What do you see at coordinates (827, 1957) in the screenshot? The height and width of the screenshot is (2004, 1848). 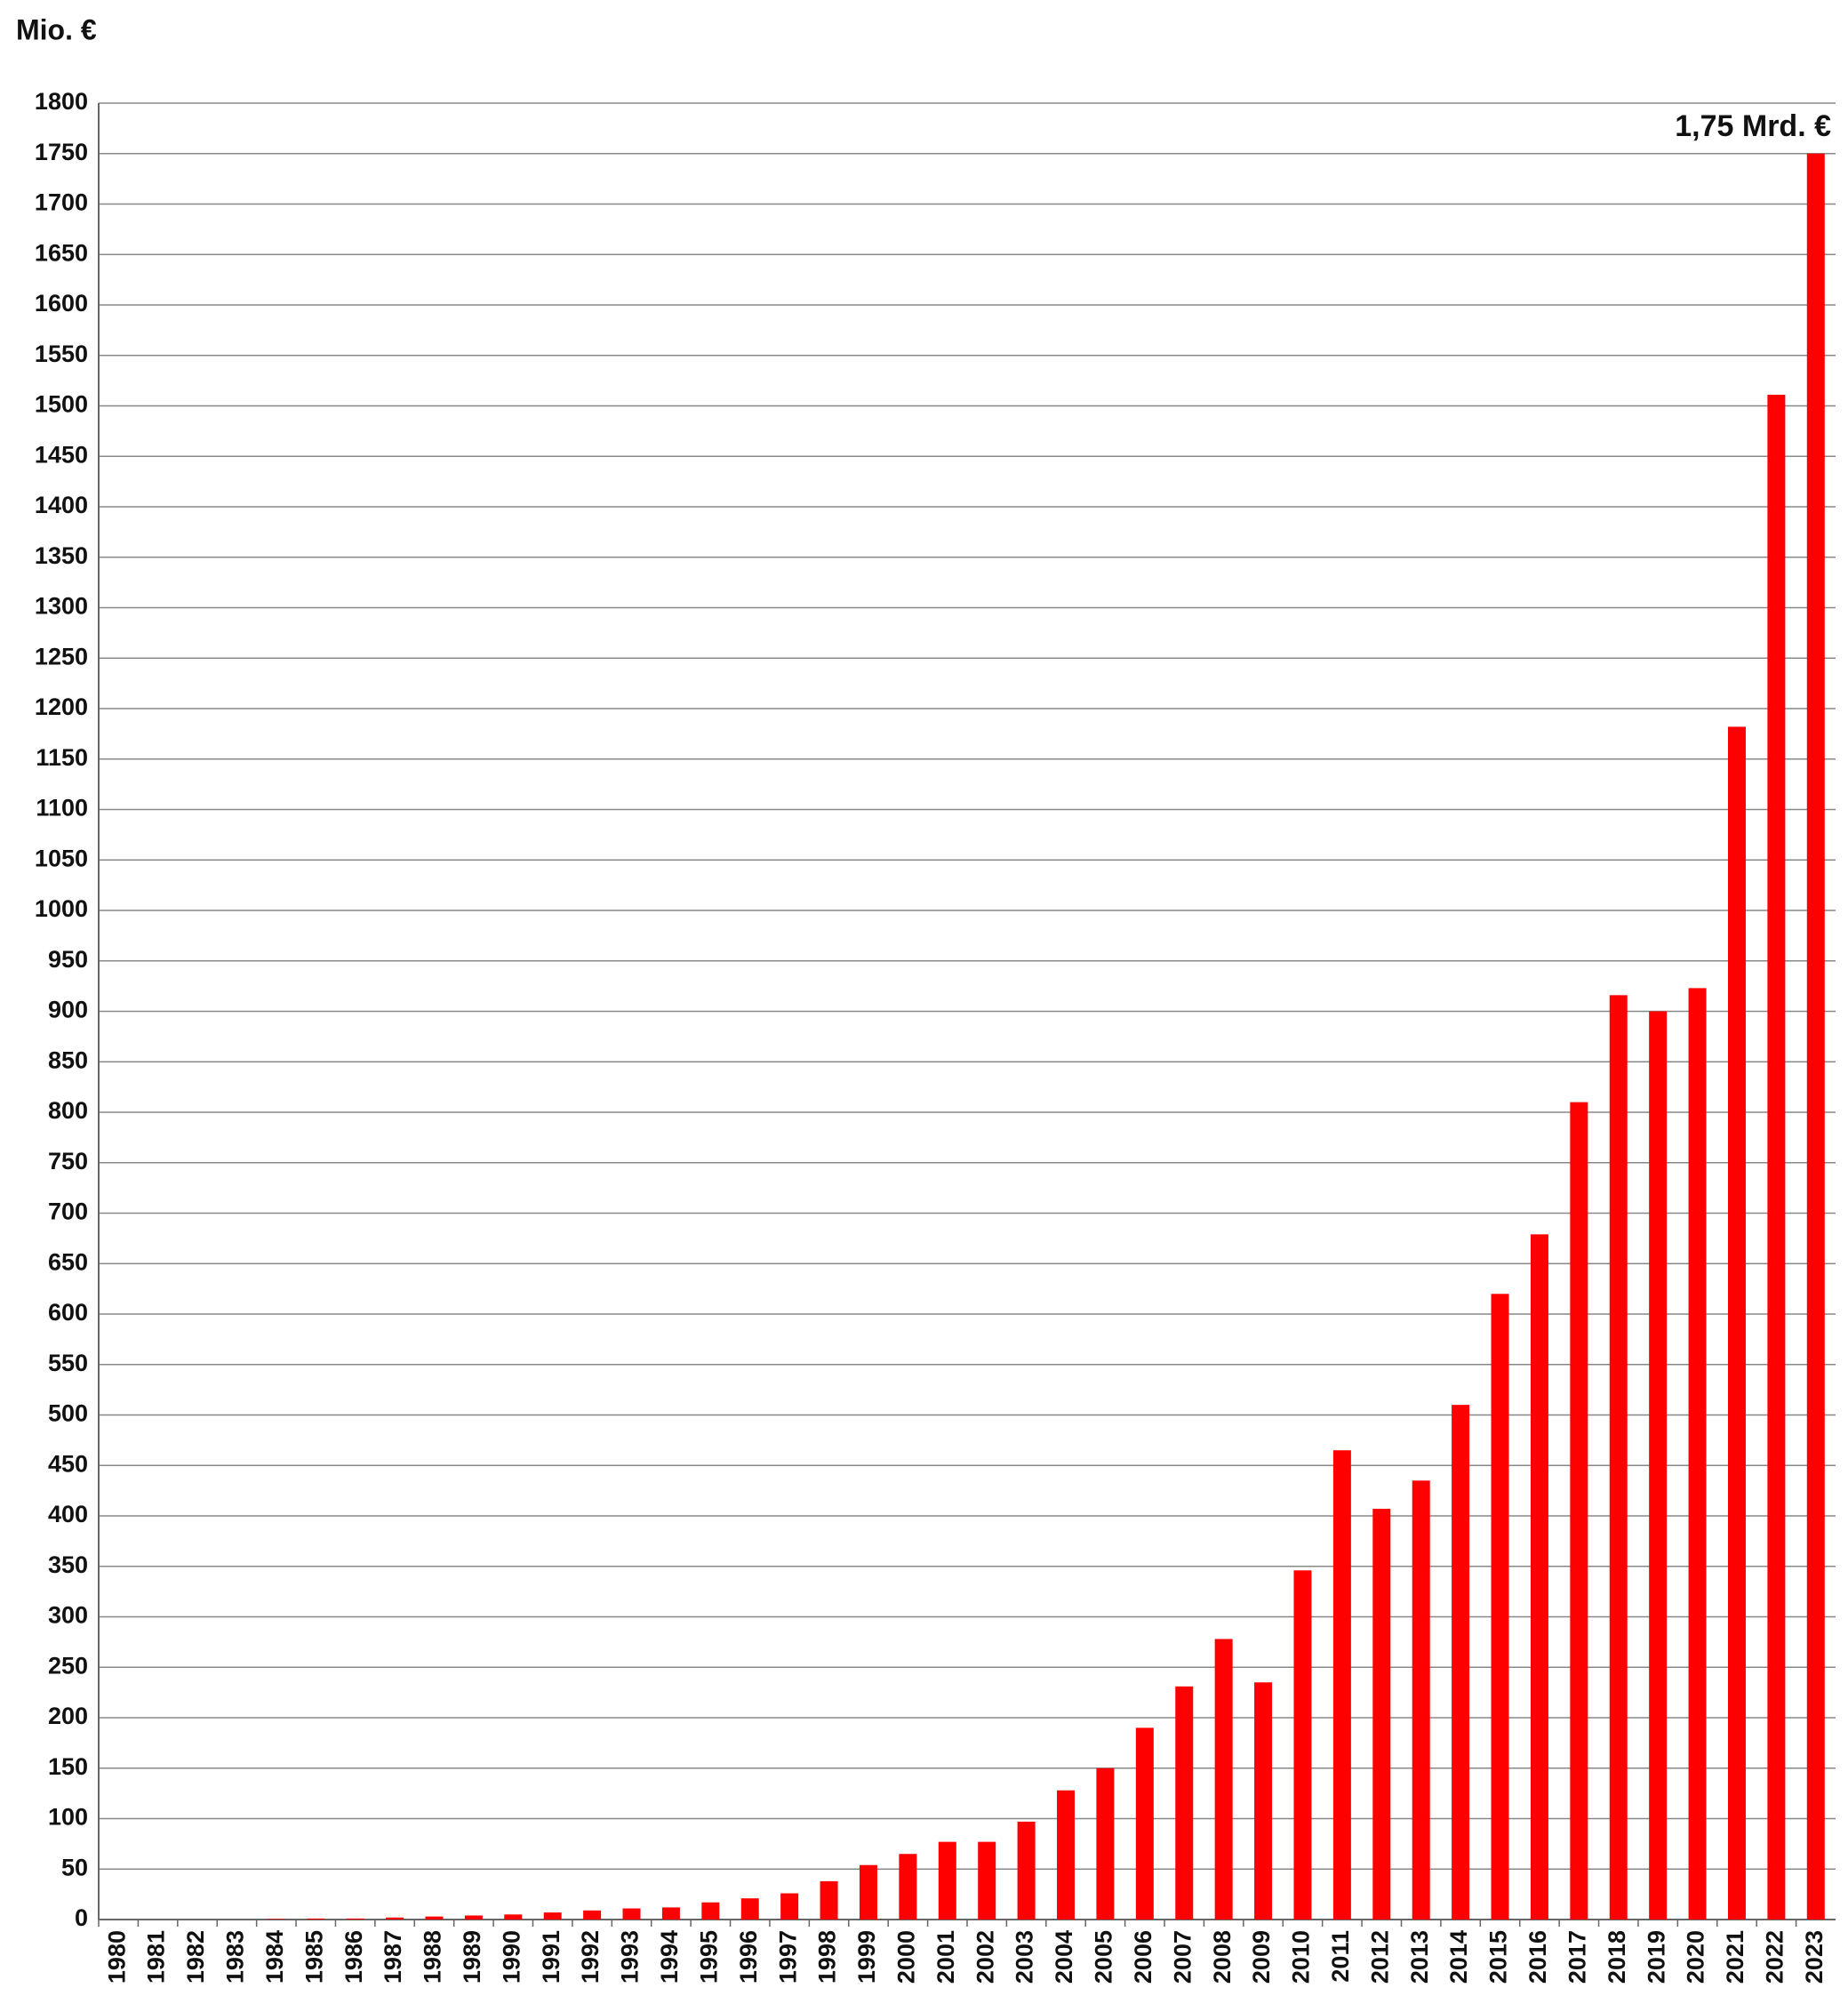 I see `x-tick-label: 1998` at bounding box center [827, 1957].